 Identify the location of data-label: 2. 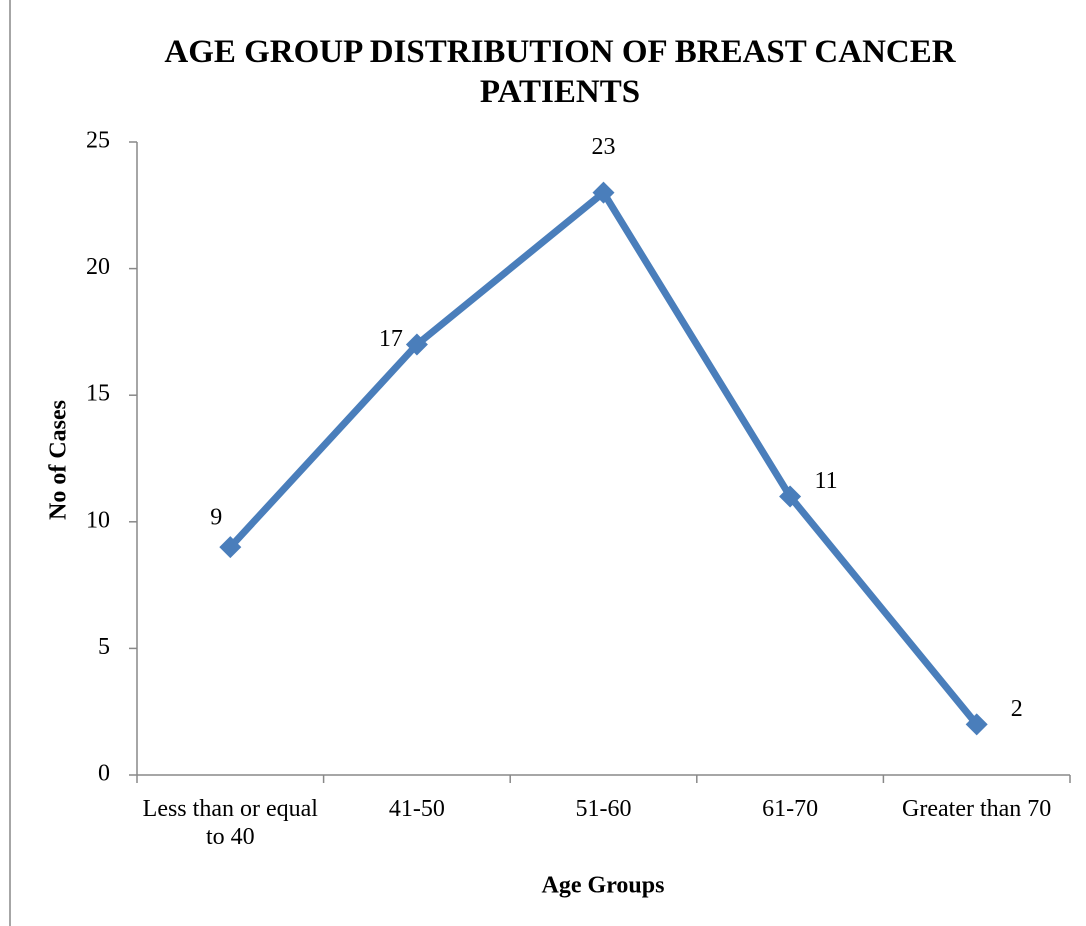
(1017, 709).